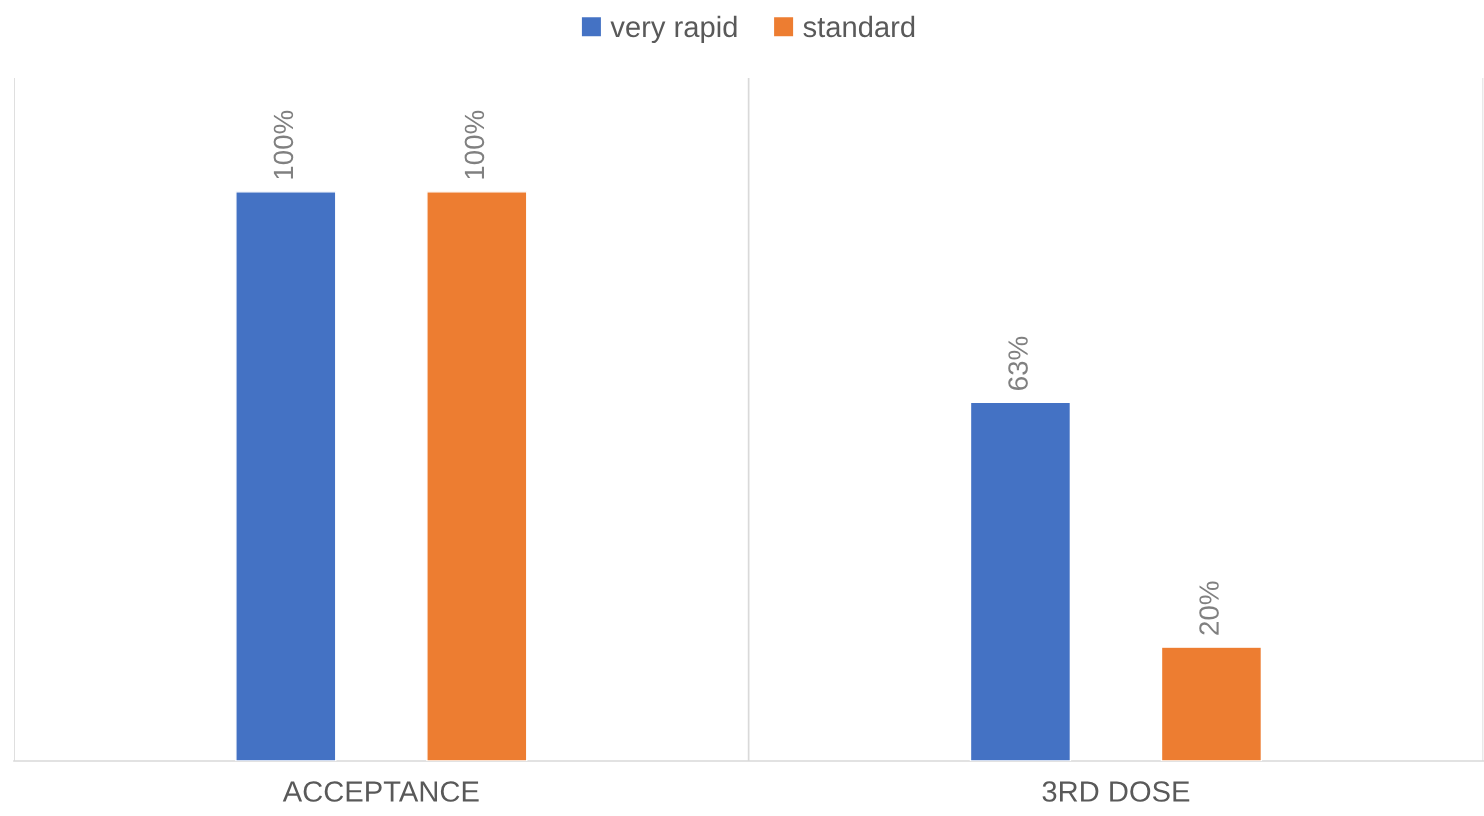  Describe the element at coordinates (380, 791) in the screenshot. I see `x-tick-label: ACCEPTANCE` at that location.